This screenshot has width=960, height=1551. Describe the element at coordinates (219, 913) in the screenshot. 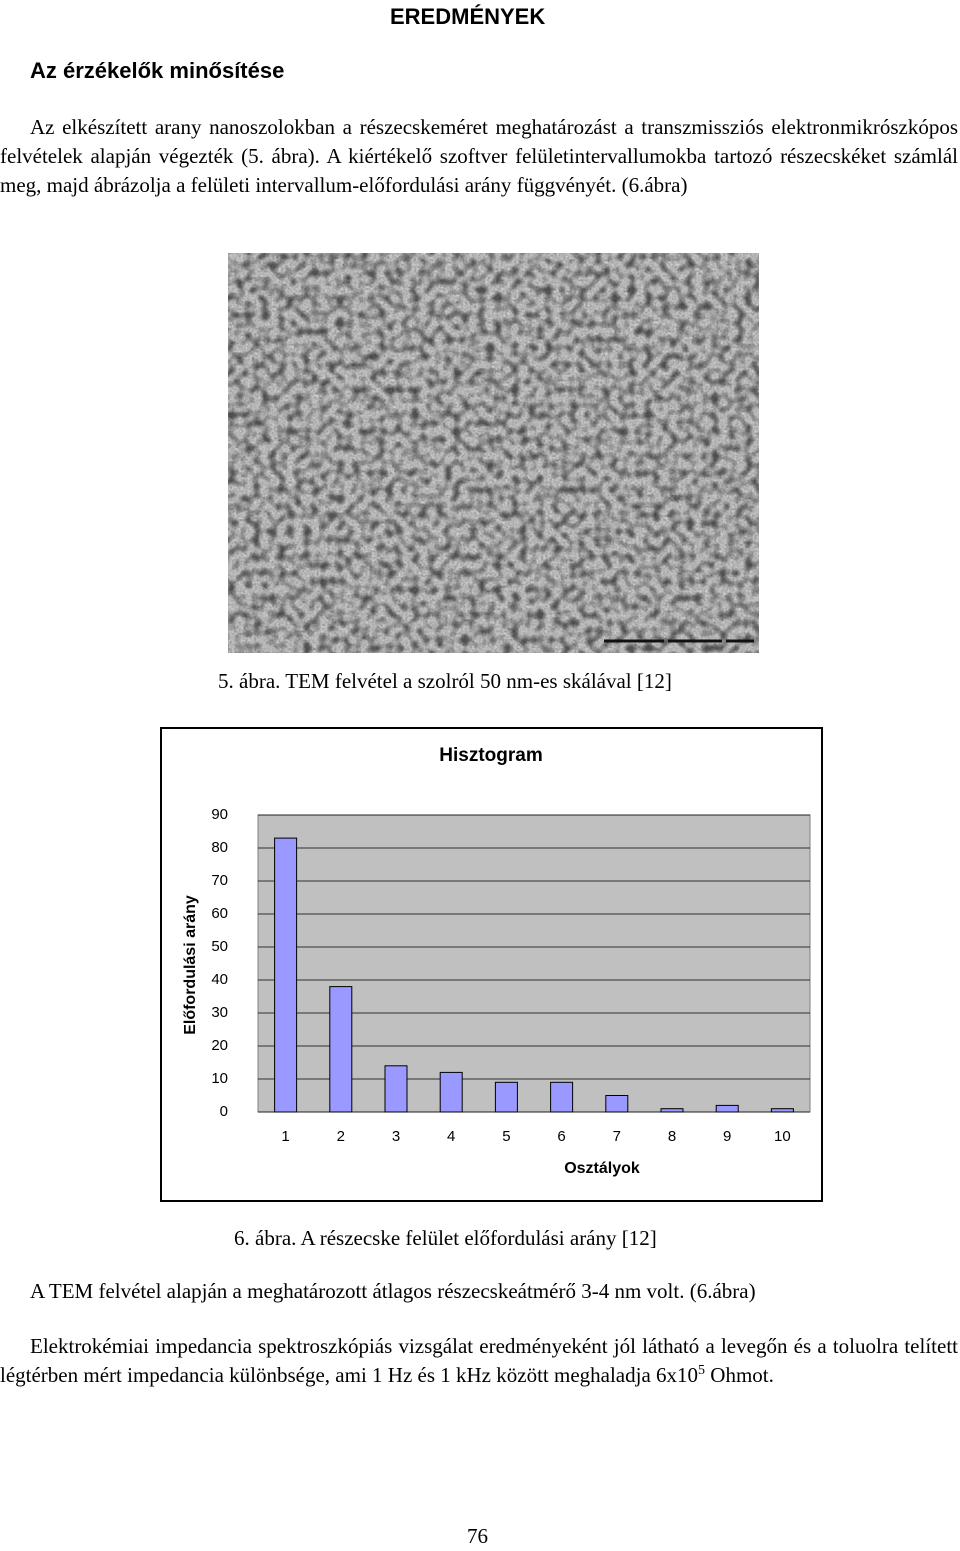

I see `y-tick-label: 60` at that location.